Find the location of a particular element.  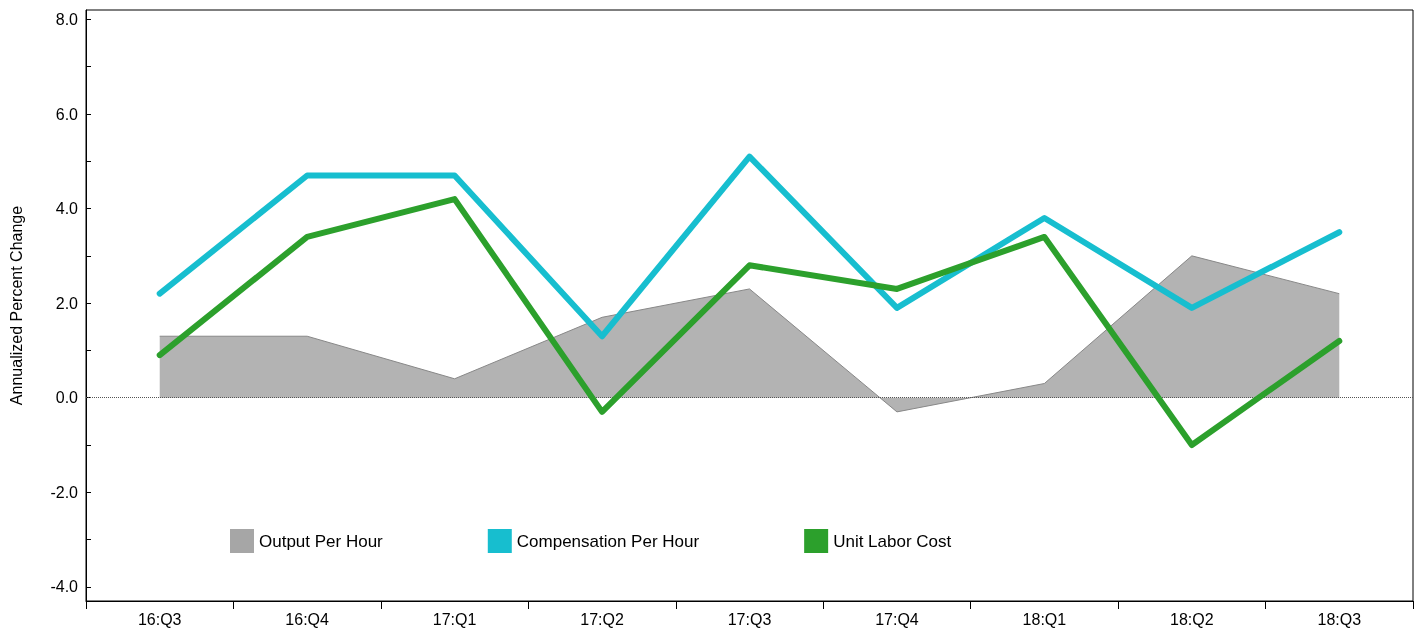

legend-label: Output Per Hour is located at coordinates (321, 541).